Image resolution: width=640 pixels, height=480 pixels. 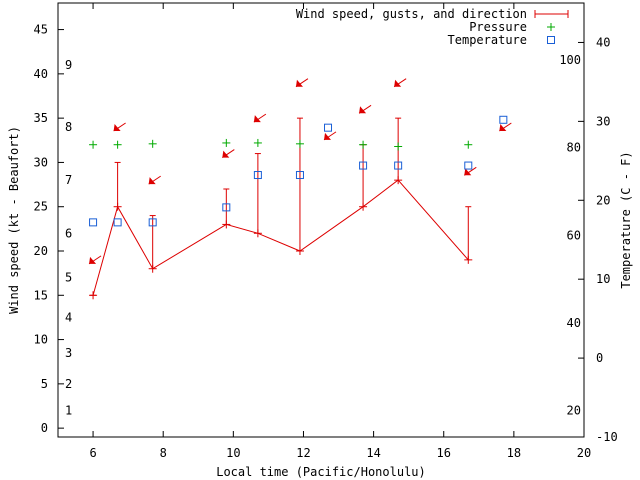 What do you see at coordinates (14, 220) in the screenshot?
I see `y-axis-label-left: Wind speed (kt - Beaufort)` at bounding box center [14, 220].